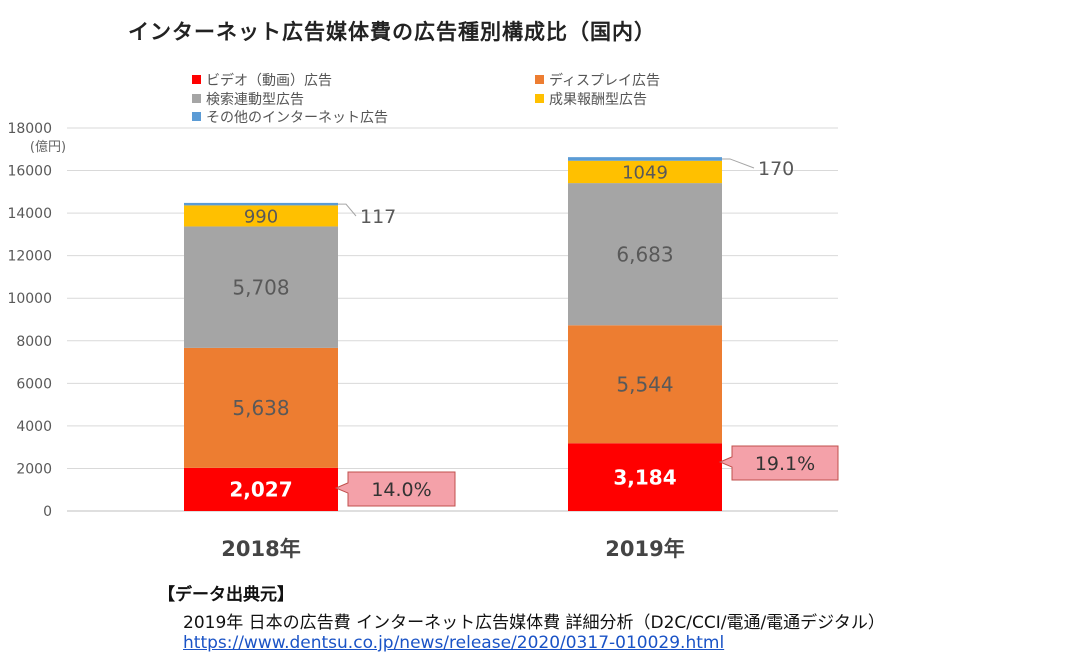 The height and width of the screenshot is (672, 1089). What do you see at coordinates (48, 147) in the screenshot?
I see `y-axis-unit-label: (億円)` at bounding box center [48, 147].